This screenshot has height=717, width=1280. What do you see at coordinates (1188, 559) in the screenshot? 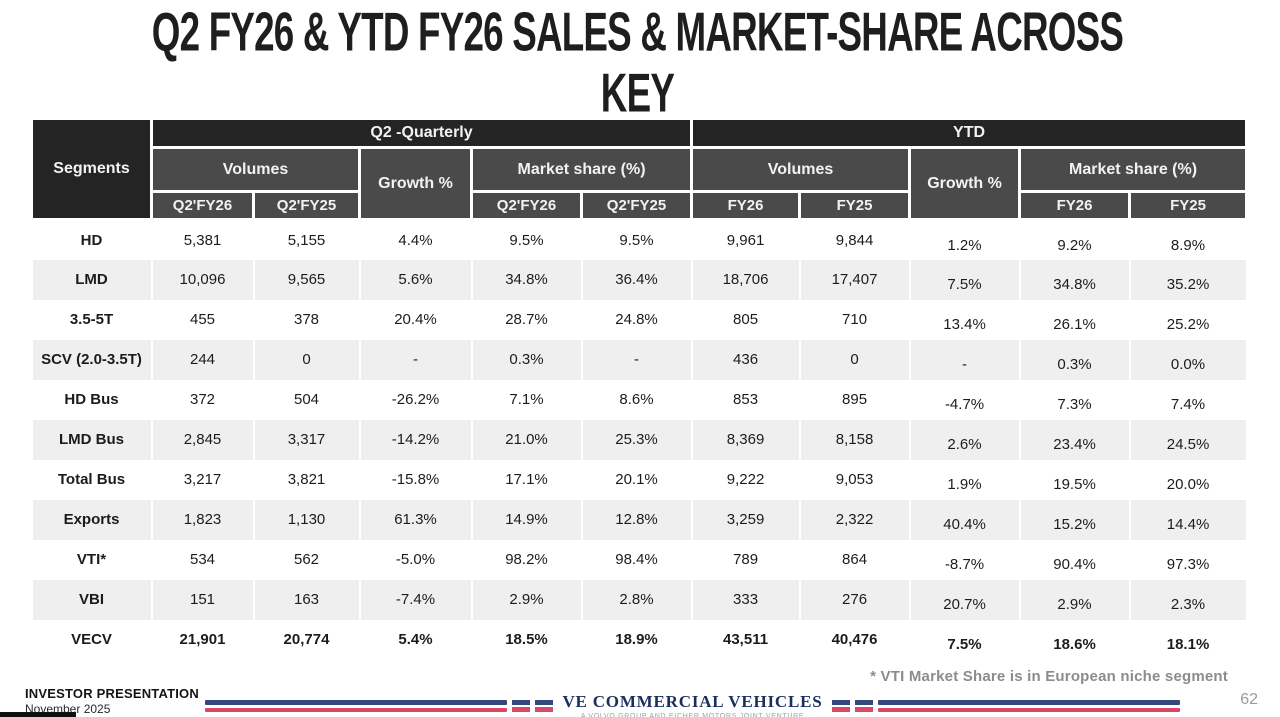
I see `cell-ytd-market-share-fy25: 97.3%` at bounding box center [1188, 559].